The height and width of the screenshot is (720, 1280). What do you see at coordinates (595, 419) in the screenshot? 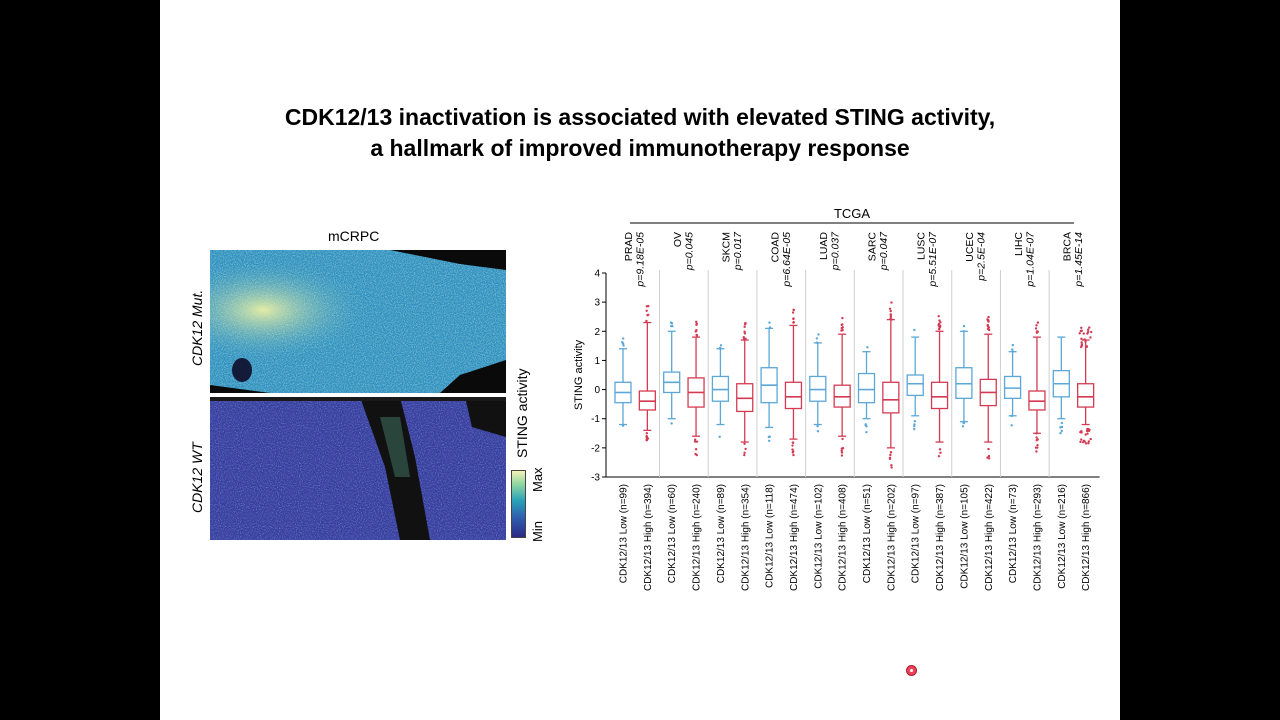
I see `y-tick-label: -1` at bounding box center [595, 419].